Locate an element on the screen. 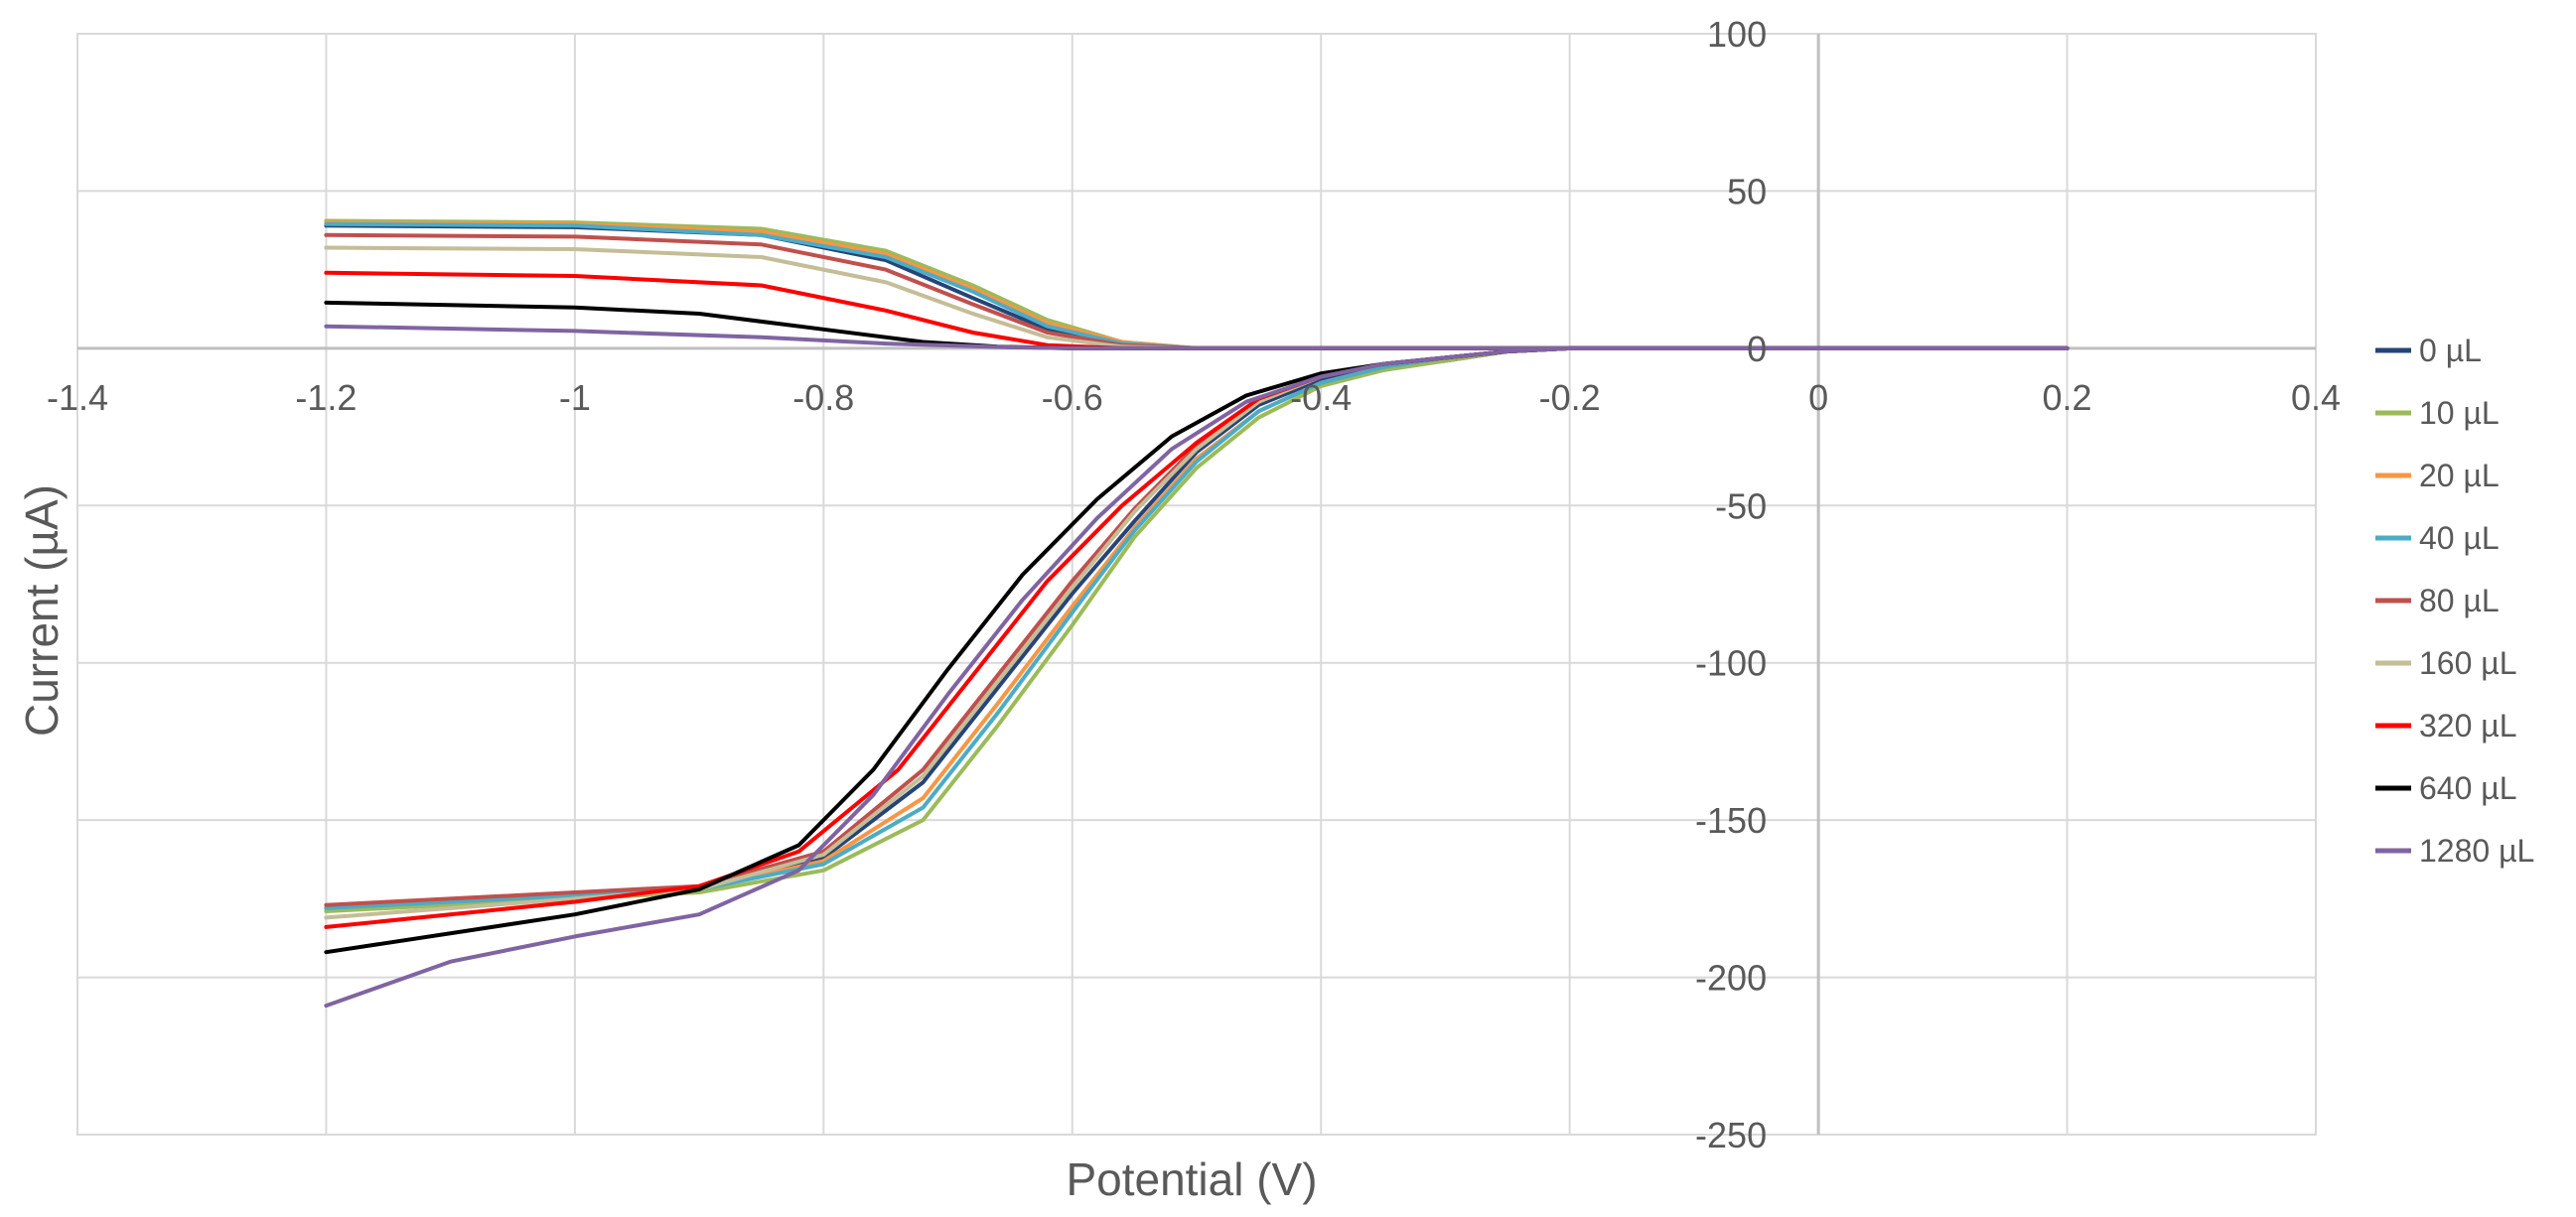 Image resolution: width=2576 pixels, height=1217 pixels. legend-item-4: 80 µL is located at coordinates (2438, 600).